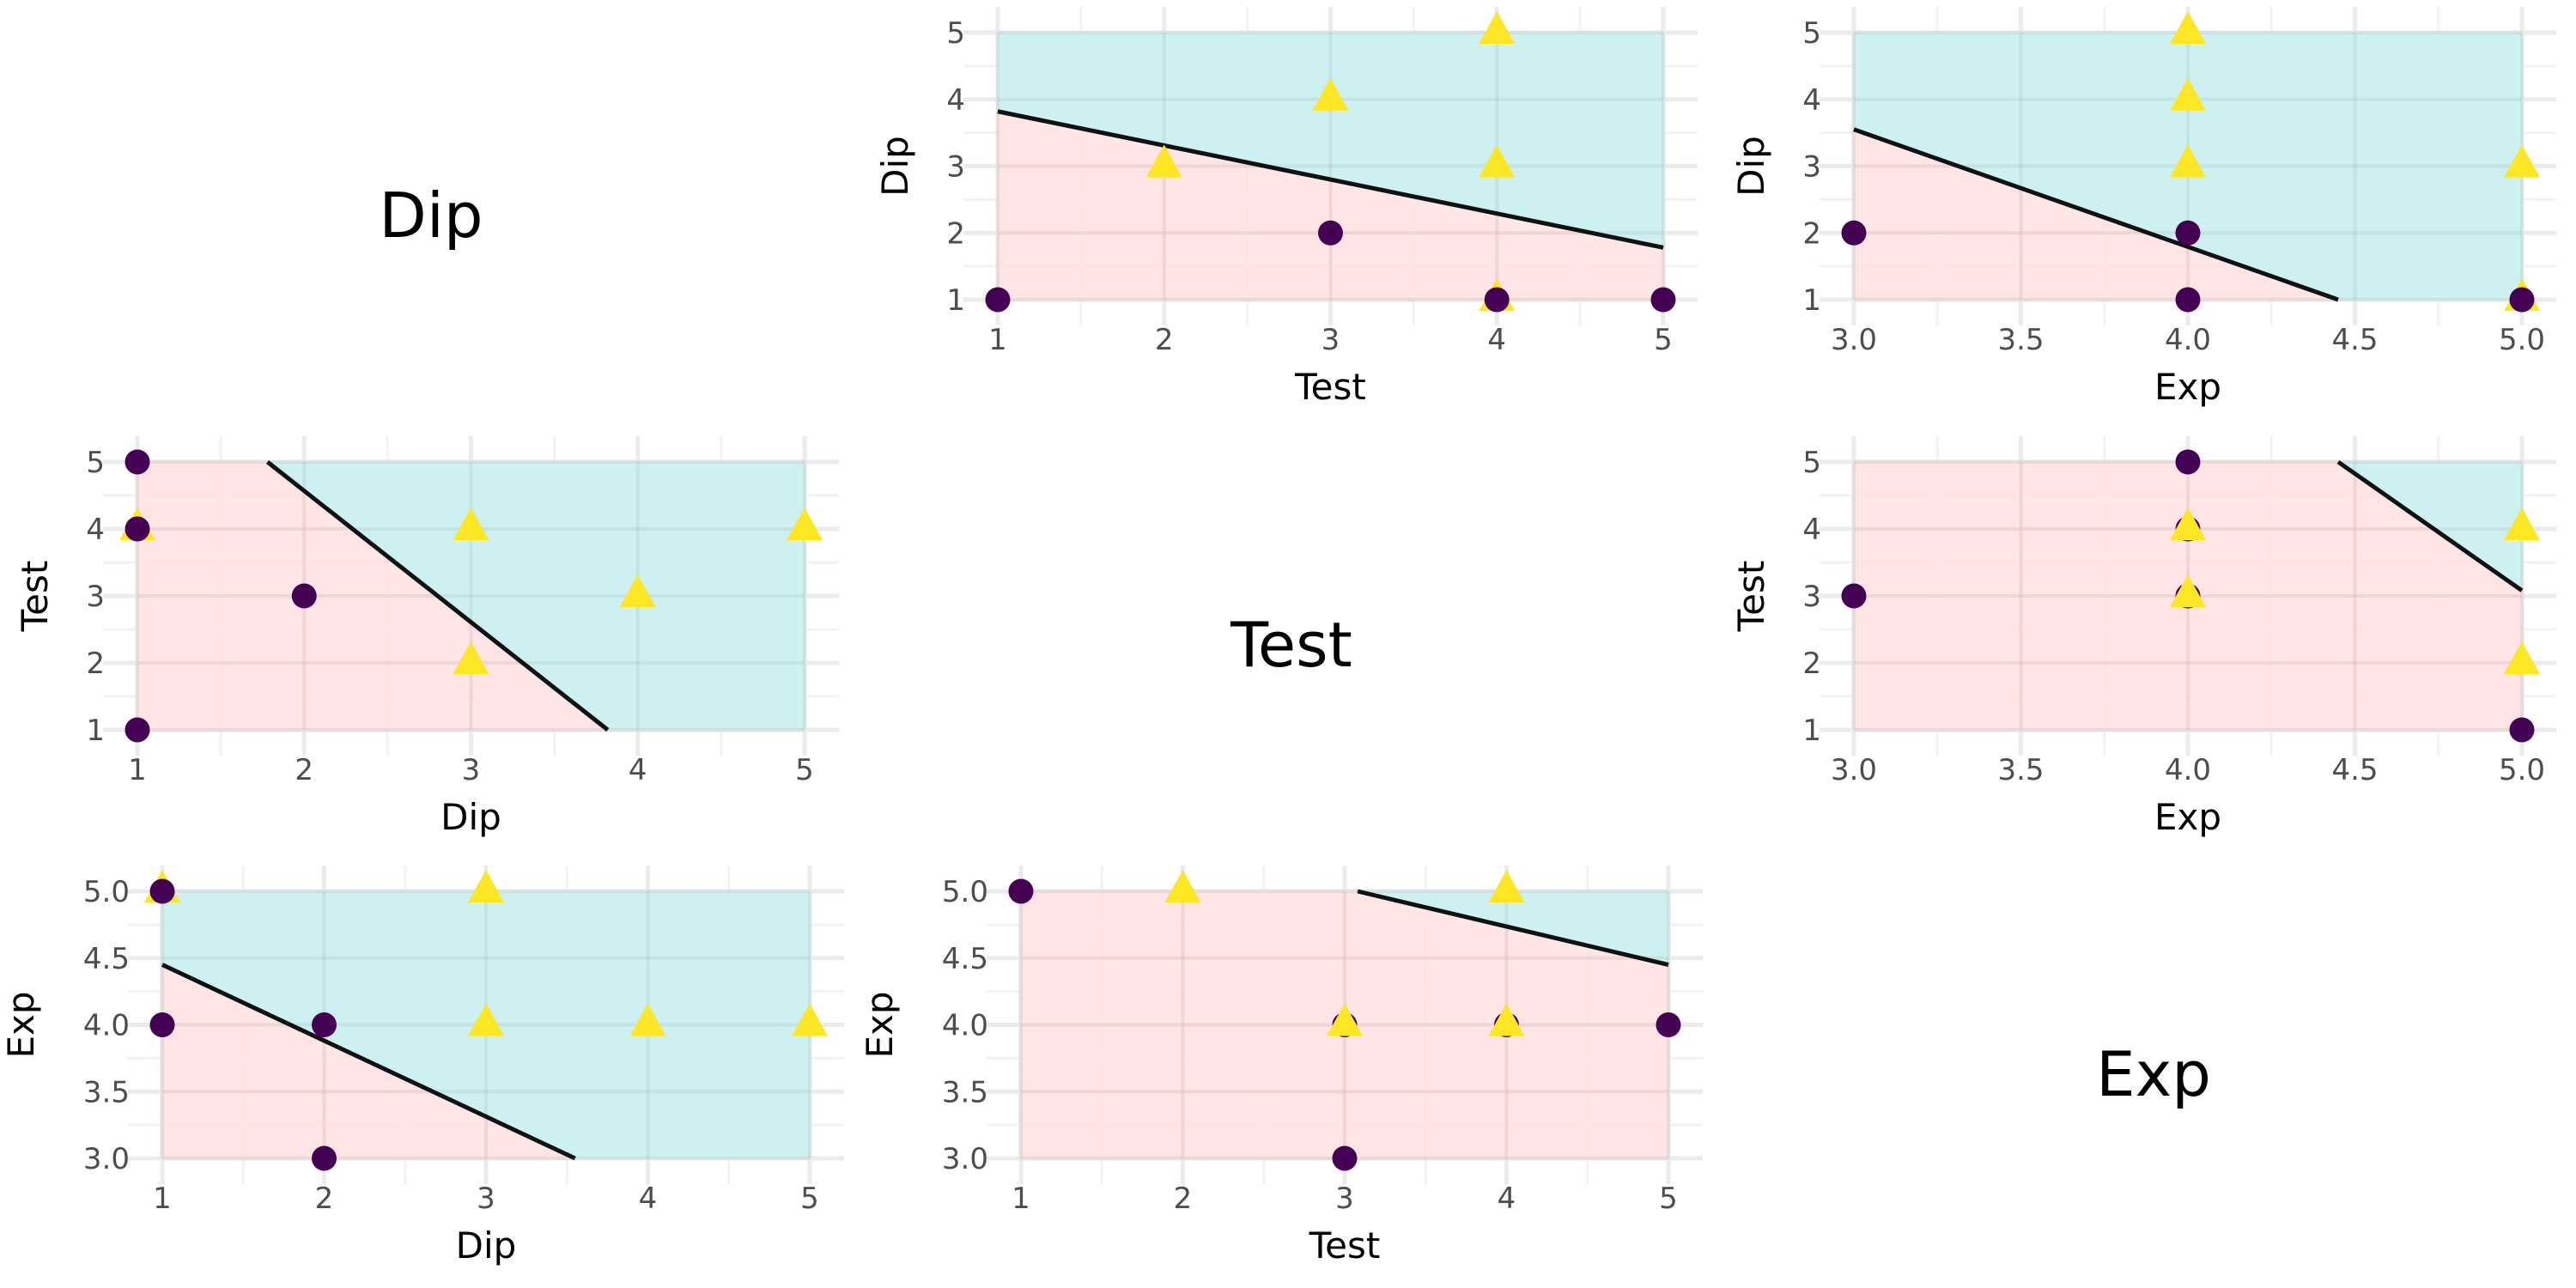 This screenshot has width=2576, height=1288. I want to click on y-tick-label: 3.0, so click(965, 1159).